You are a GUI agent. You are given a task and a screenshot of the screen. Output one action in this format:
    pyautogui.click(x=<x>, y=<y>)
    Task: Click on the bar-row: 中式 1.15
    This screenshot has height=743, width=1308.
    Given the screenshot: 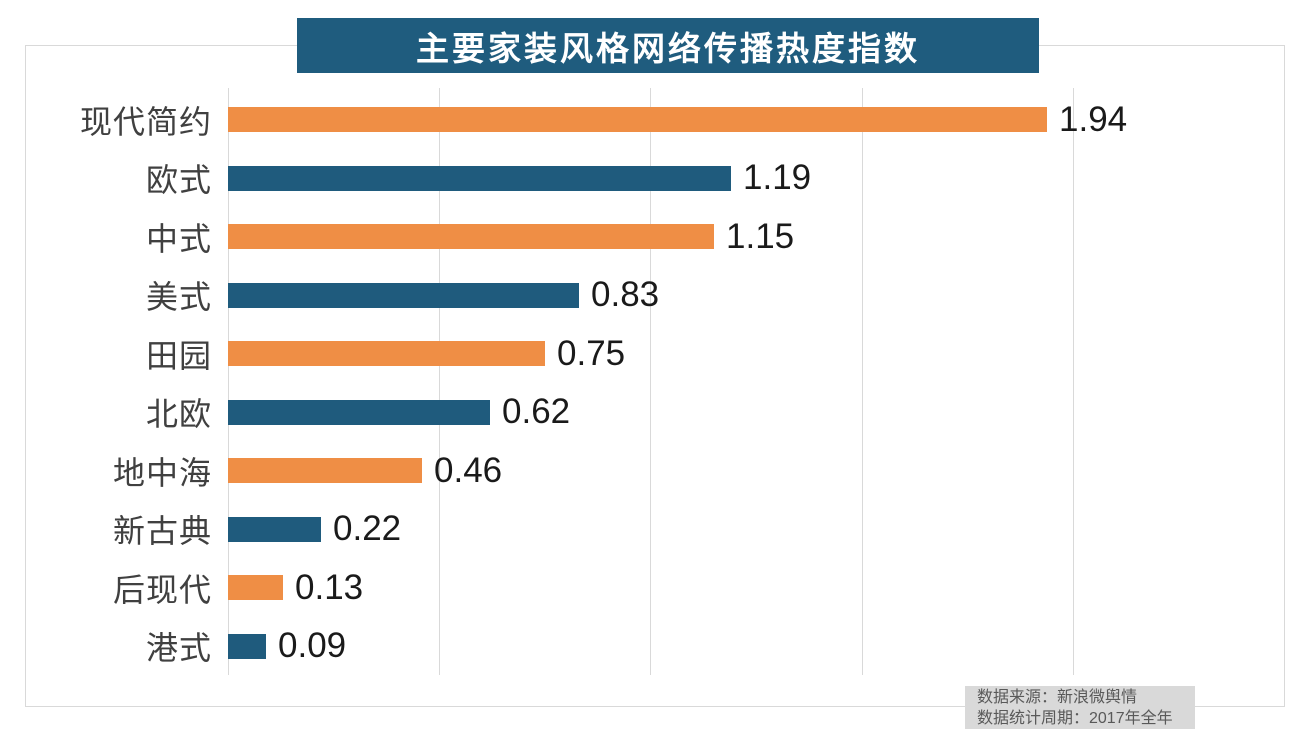 What is the action you would take?
    pyautogui.click(x=417, y=237)
    